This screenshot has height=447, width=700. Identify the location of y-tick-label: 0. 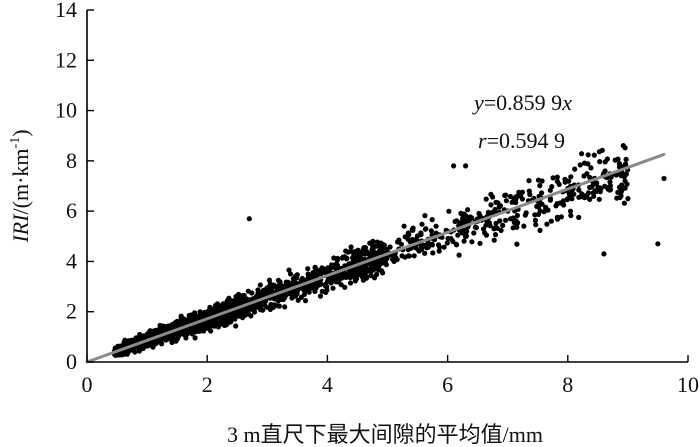
(71, 361).